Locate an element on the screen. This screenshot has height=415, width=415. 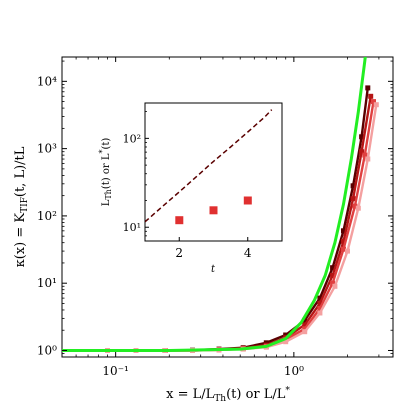
inset-y-axis-label: LTh(t) or L*(t) is located at coordinates (105, 172).